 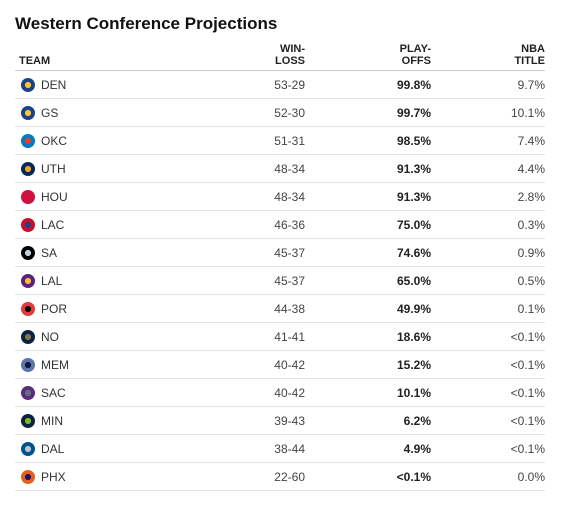 I want to click on team-cell: NO, so click(x=120, y=336).